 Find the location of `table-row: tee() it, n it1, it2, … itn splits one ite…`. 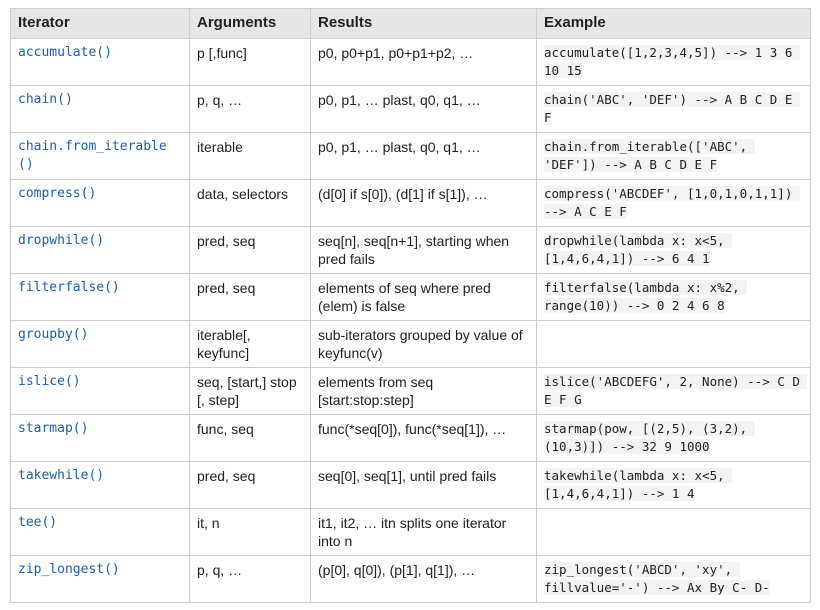

table-row: tee() it, n it1, it2, … itn splits one ite… is located at coordinates (410, 532).